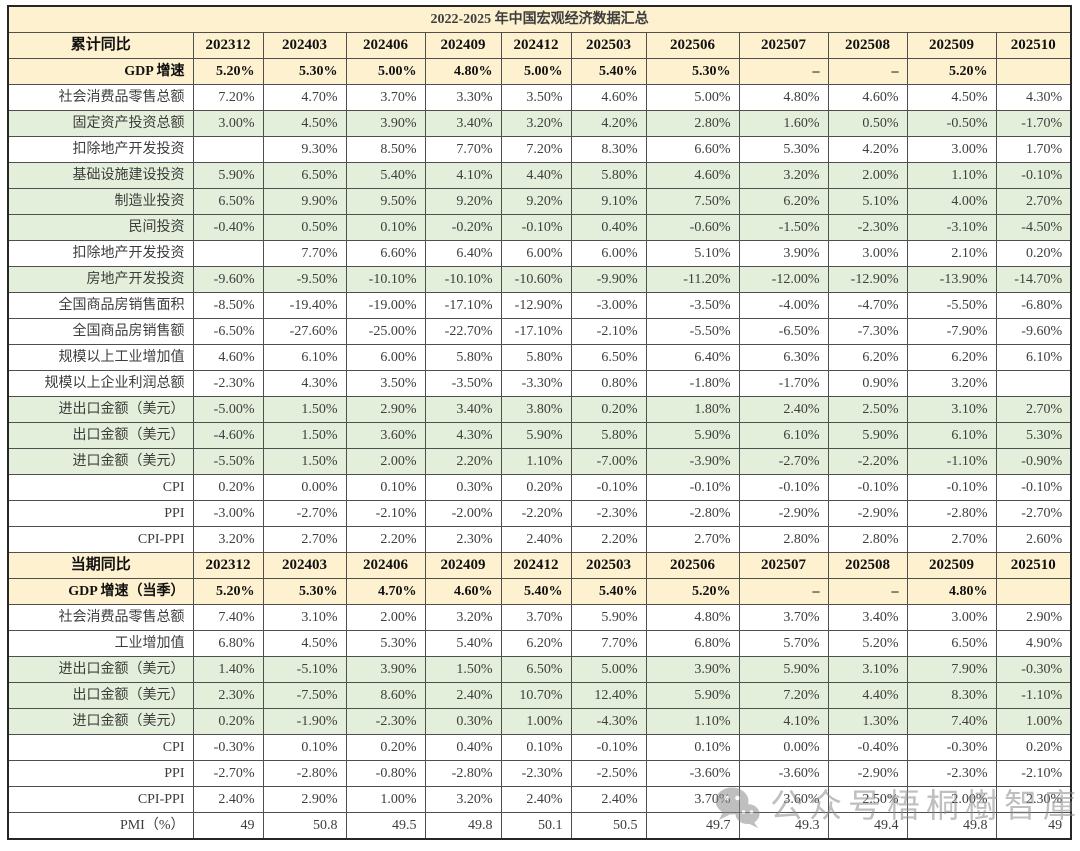  I want to click on data-cell: 8.30%, so click(951, 695).